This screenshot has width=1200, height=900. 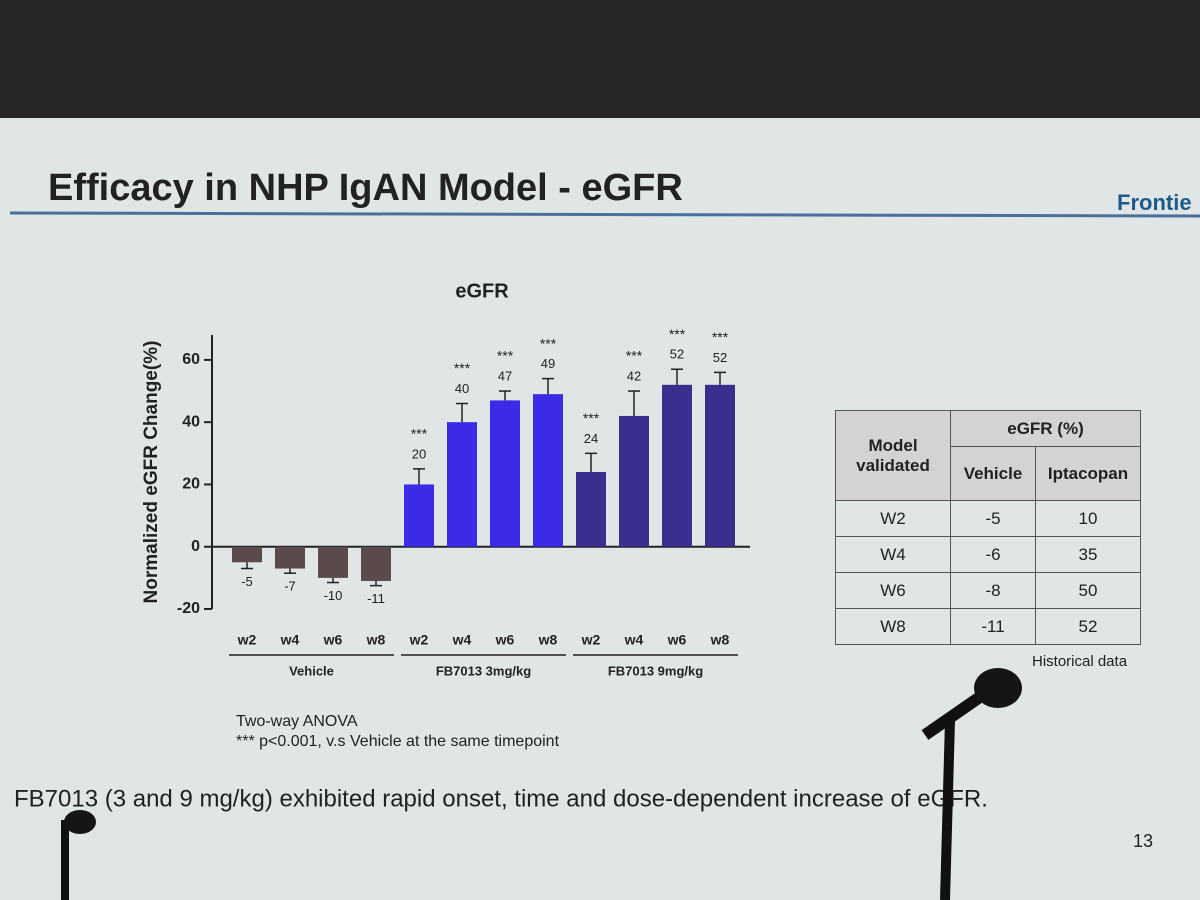 I want to click on table-row: W6 -8 50, so click(x=988, y=590).